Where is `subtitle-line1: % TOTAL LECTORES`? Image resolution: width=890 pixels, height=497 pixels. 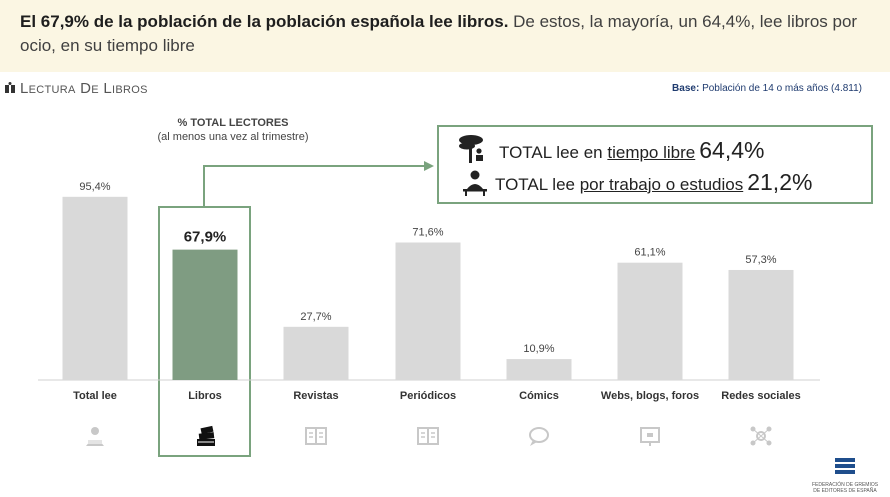
subtitle-line1: % TOTAL LECTORES is located at coordinates (233, 123).